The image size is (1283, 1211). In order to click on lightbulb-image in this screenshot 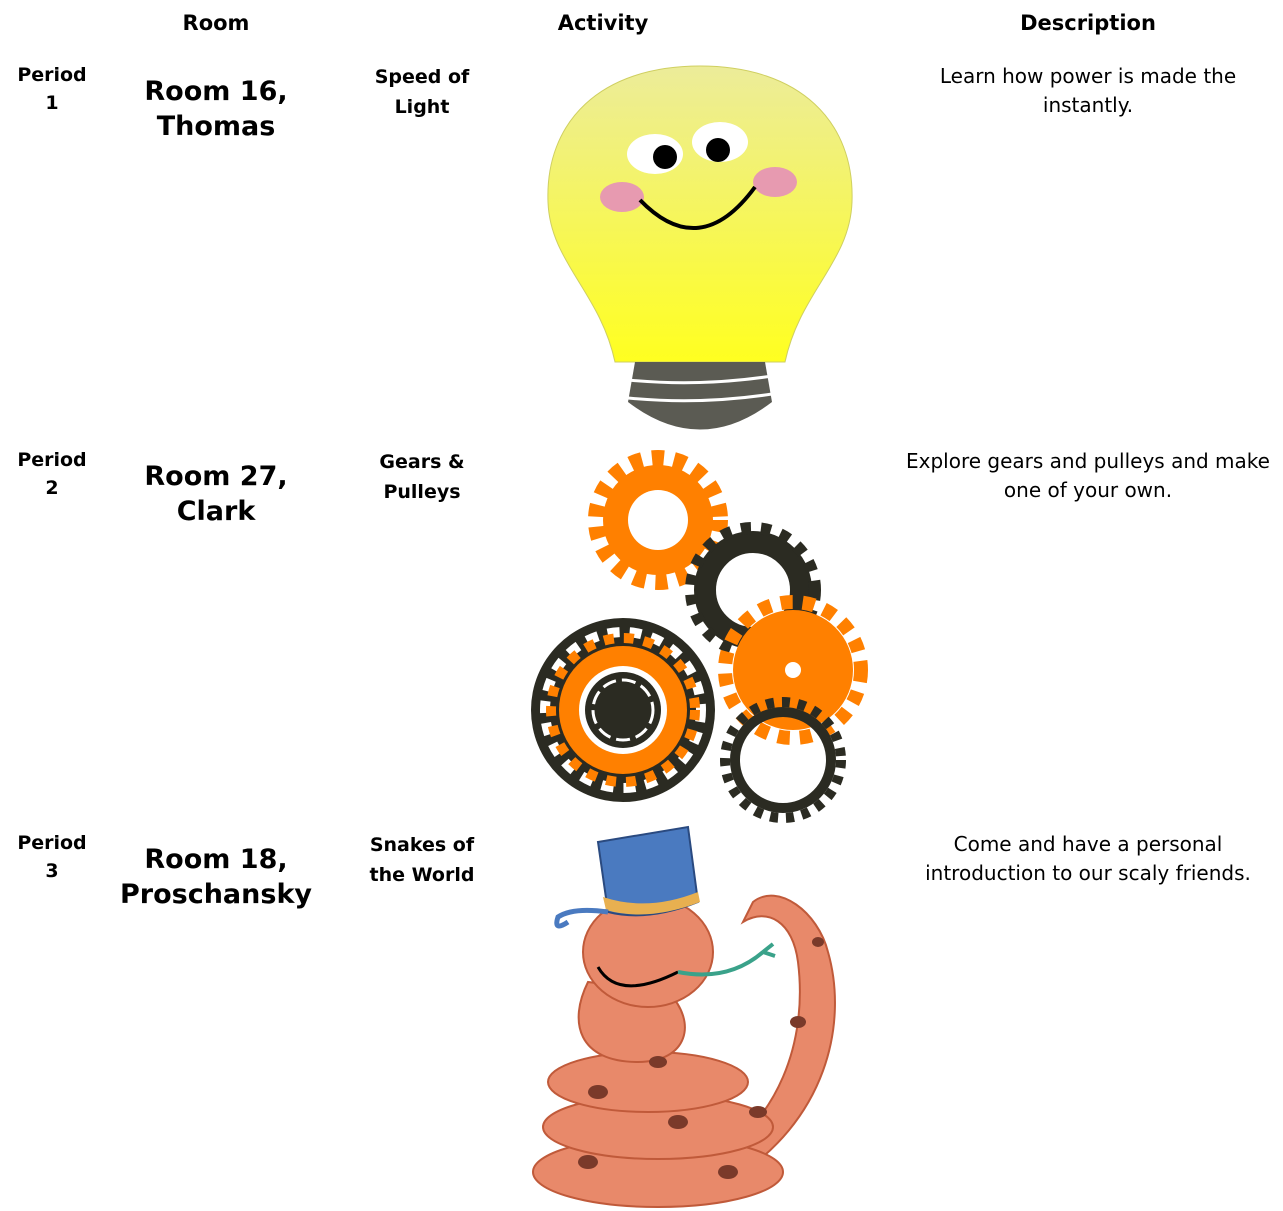, I will do `click(700, 247)`.